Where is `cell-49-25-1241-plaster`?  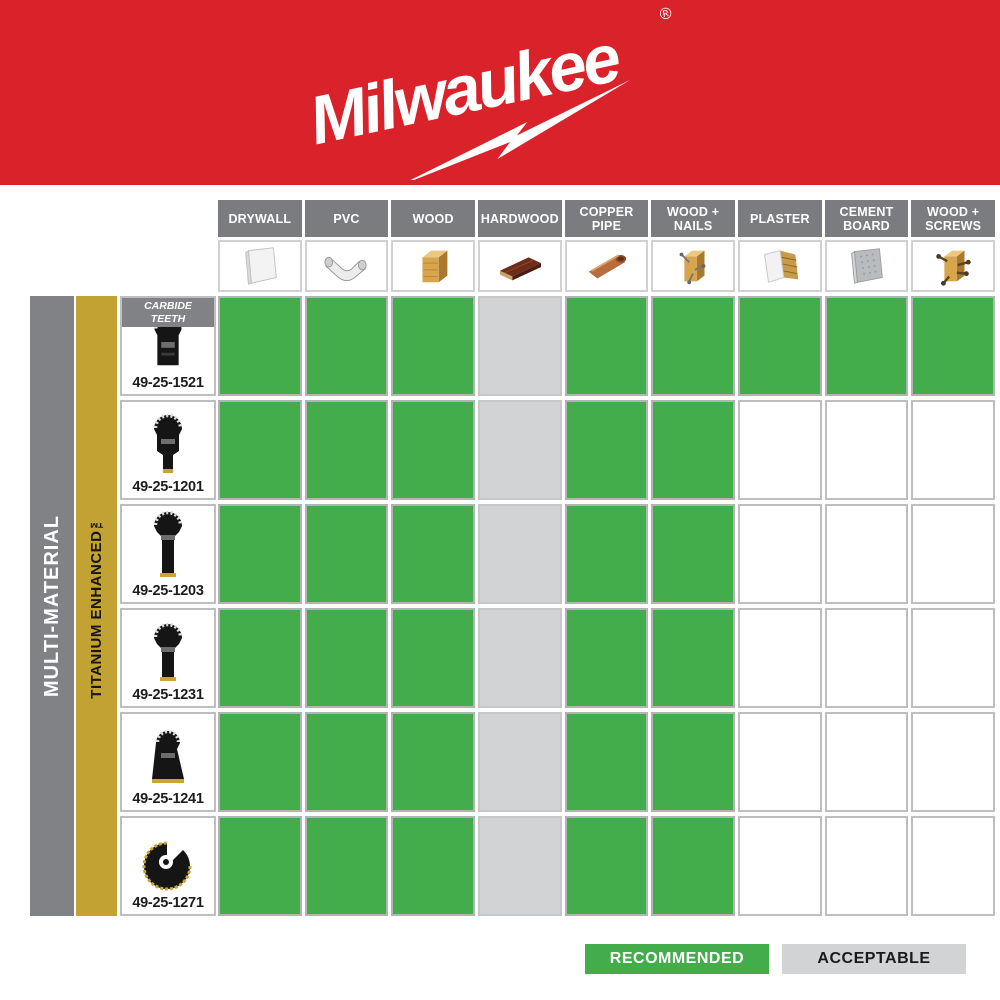
cell-49-25-1241-plaster is located at coordinates (779, 762).